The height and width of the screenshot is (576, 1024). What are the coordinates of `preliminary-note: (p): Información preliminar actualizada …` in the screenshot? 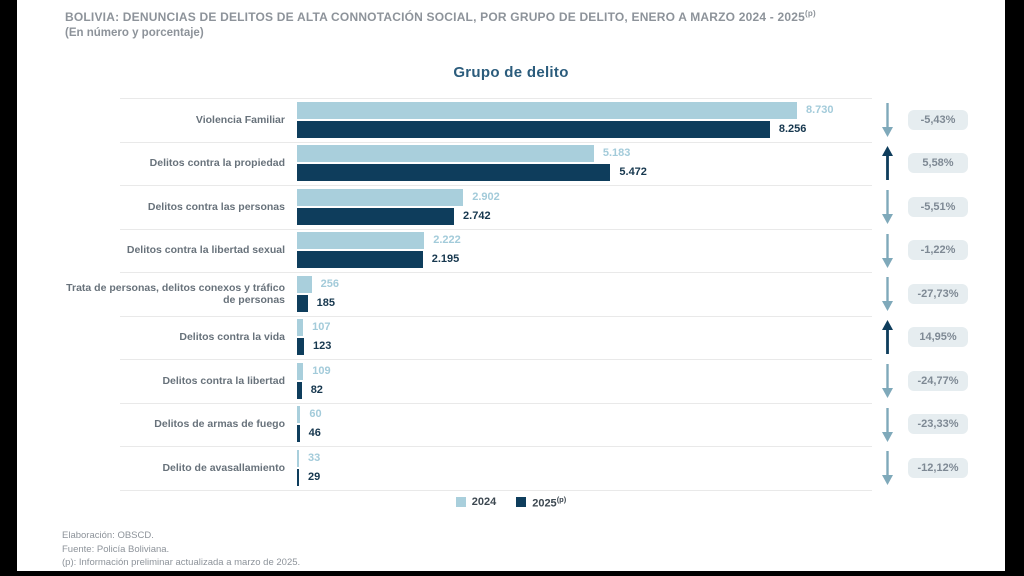 It's located at (181, 562).